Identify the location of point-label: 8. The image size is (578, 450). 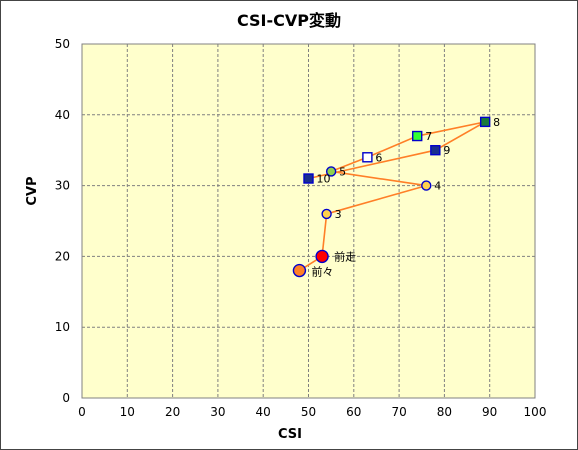
(496, 122).